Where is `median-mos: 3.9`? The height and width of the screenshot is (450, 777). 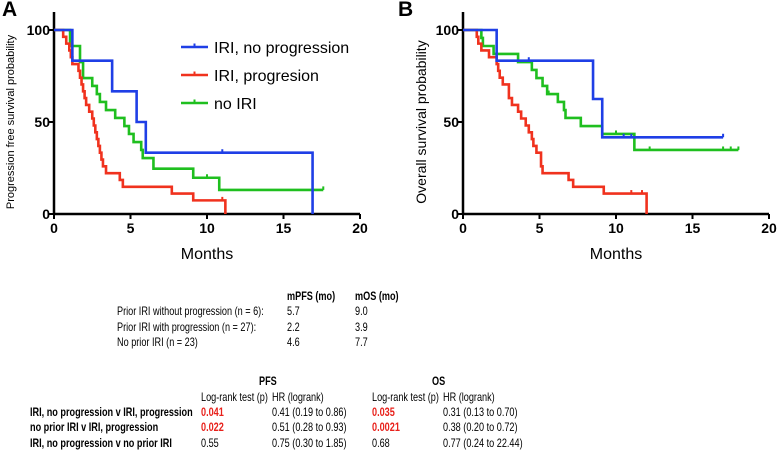 median-mos: 3.9 is located at coordinates (361, 327).